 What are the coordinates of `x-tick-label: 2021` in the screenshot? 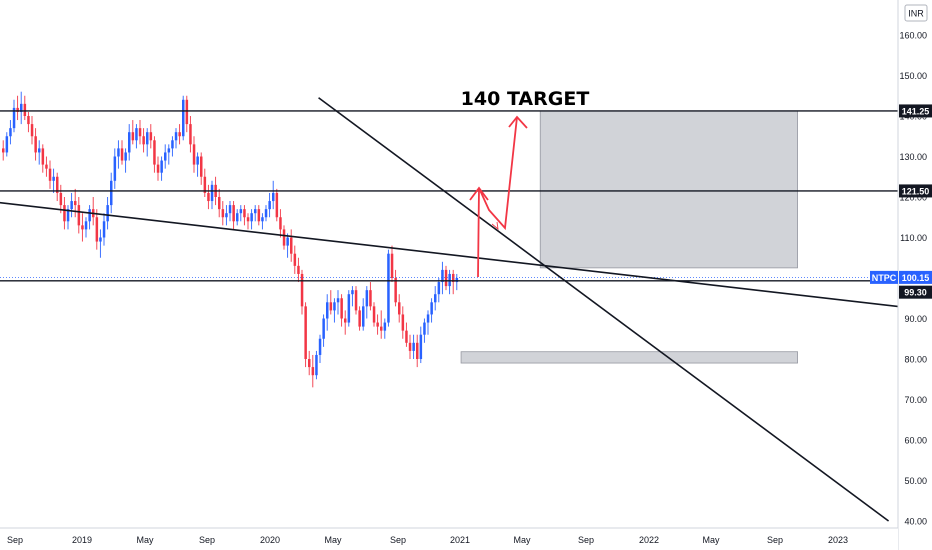 It's located at (460, 540).